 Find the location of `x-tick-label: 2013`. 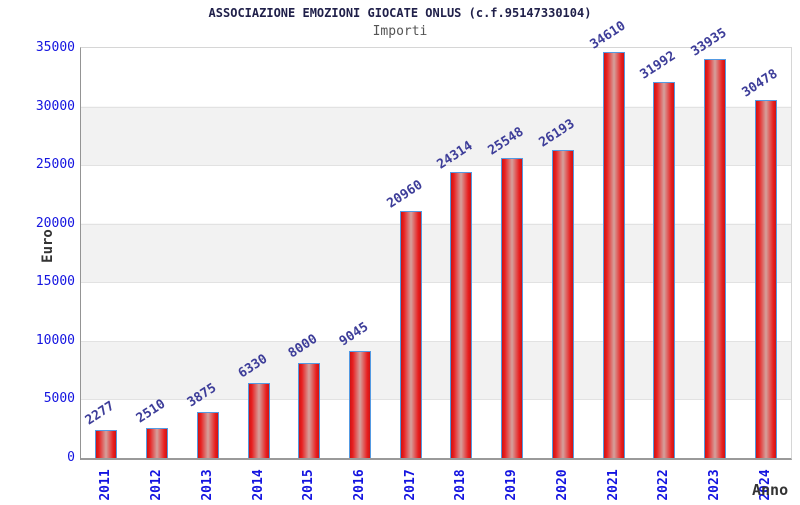

x-tick-label: 2013 is located at coordinates (207, 485).